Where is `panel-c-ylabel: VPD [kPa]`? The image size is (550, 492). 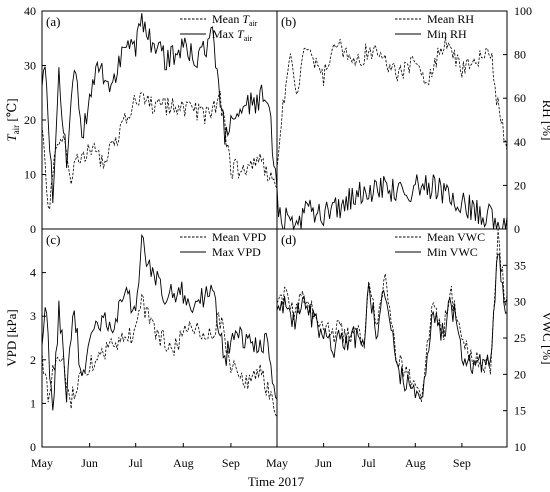 panel-c-ylabel: VPD [kPa] is located at coordinates (11, 337).